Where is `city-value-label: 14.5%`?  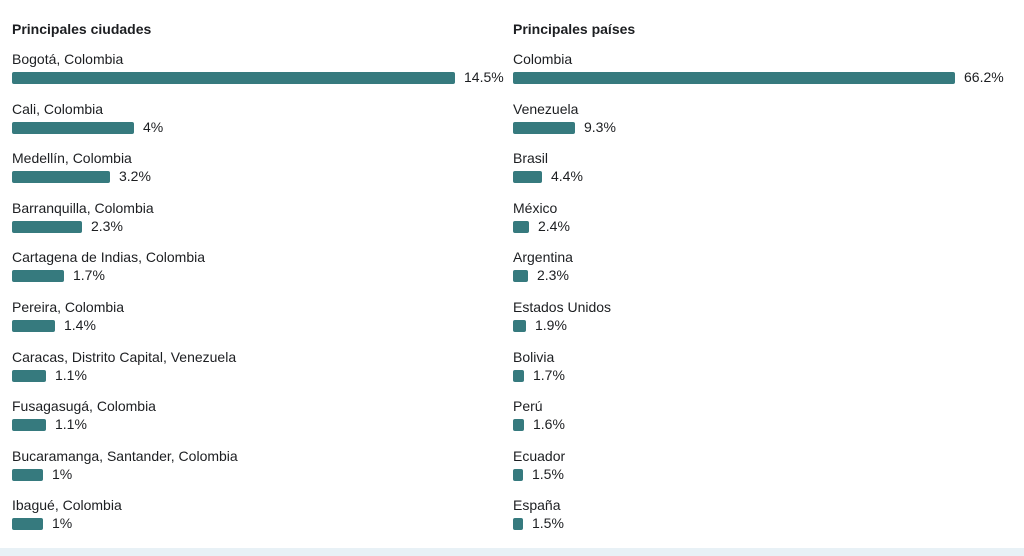
city-value-label: 14.5% is located at coordinates (484, 77).